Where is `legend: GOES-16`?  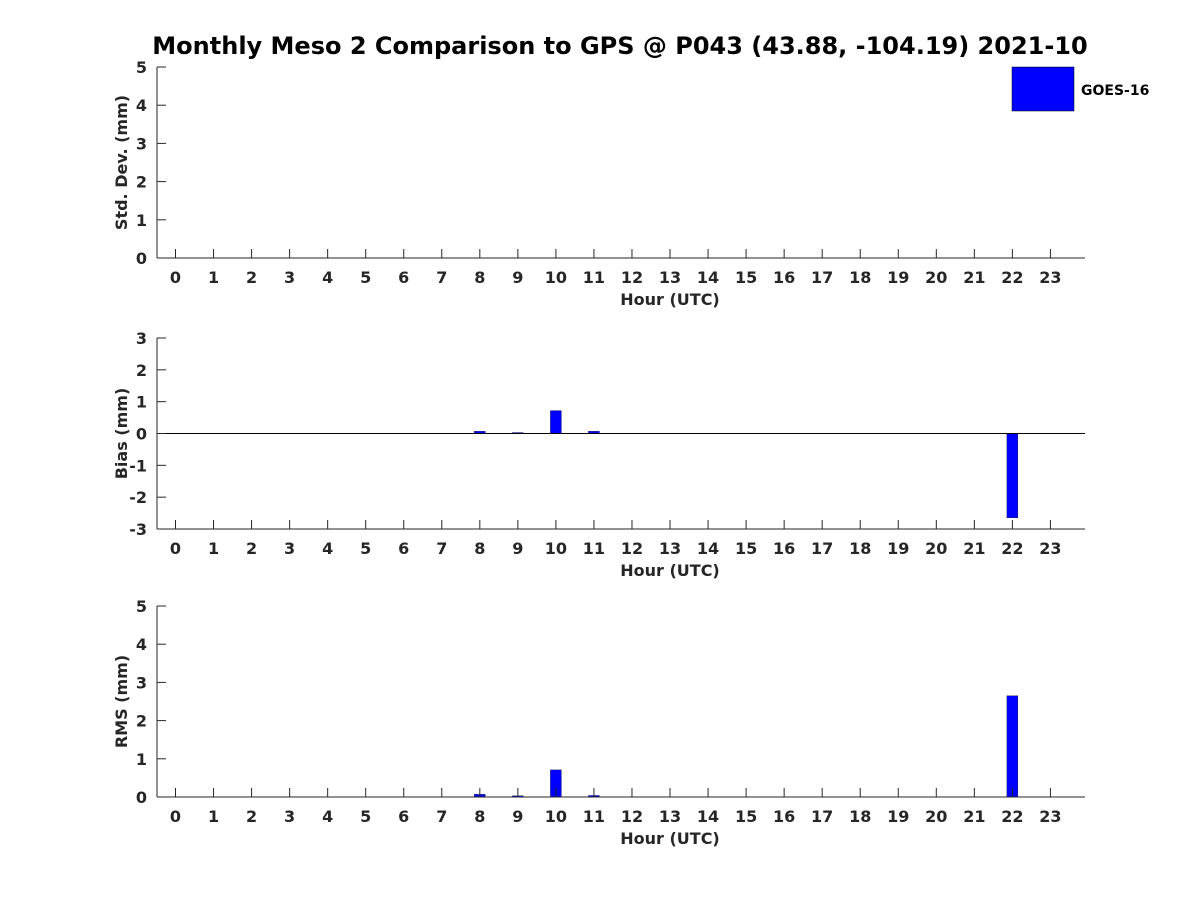 legend: GOES-16 is located at coordinates (1080, 89).